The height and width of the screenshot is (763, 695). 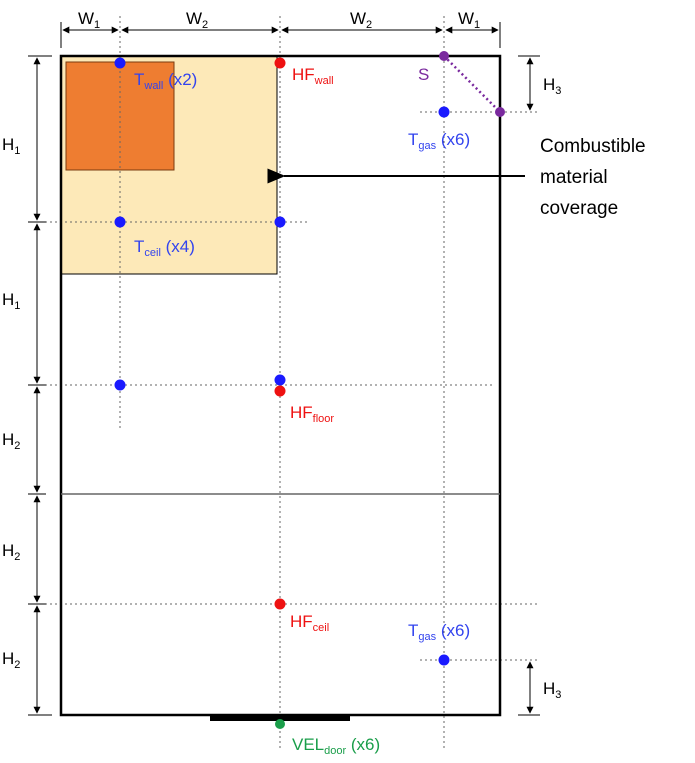 What do you see at coordinates (309, 623) in the screenshot?
I see `label-hf-ceil: HFceil` at bounding box center [309, 623].